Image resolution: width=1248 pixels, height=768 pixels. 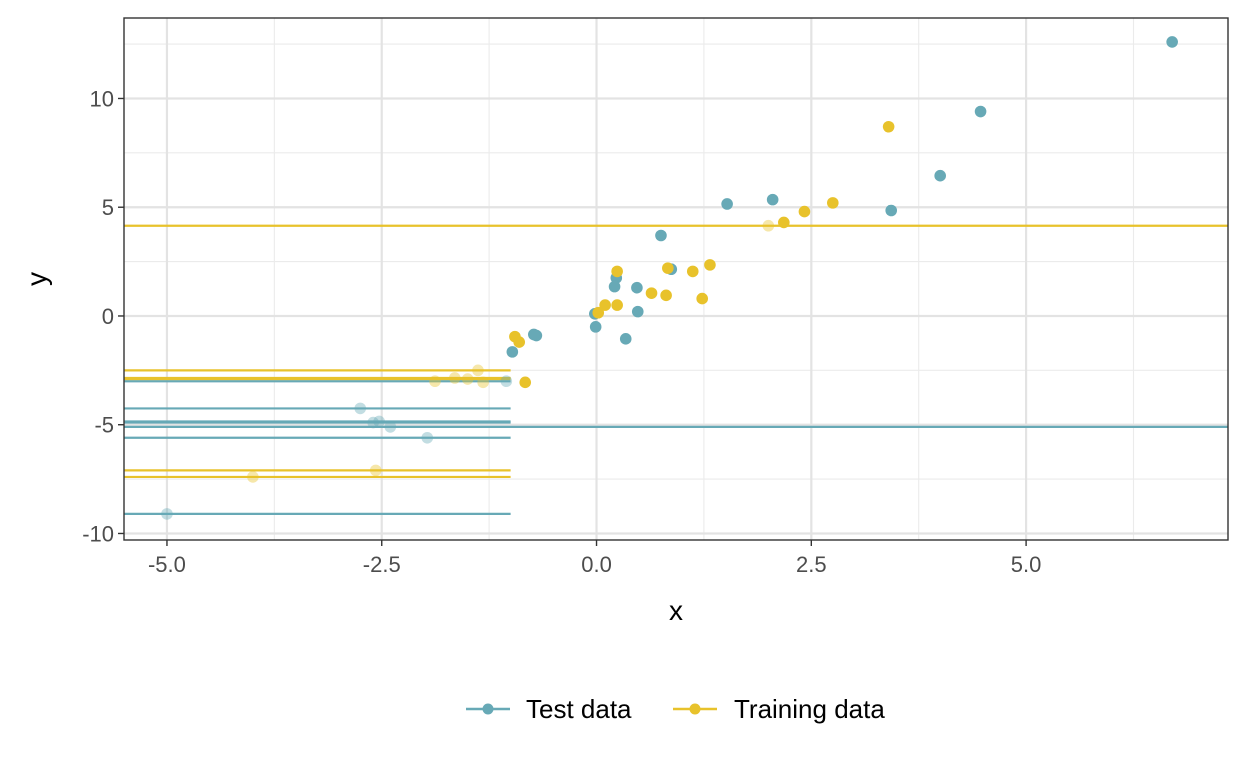 What do you see at coordinates (1026, 564) in the screenshot?
I see `x-tick-label: 5.0` at bounding box center [1026, 564].